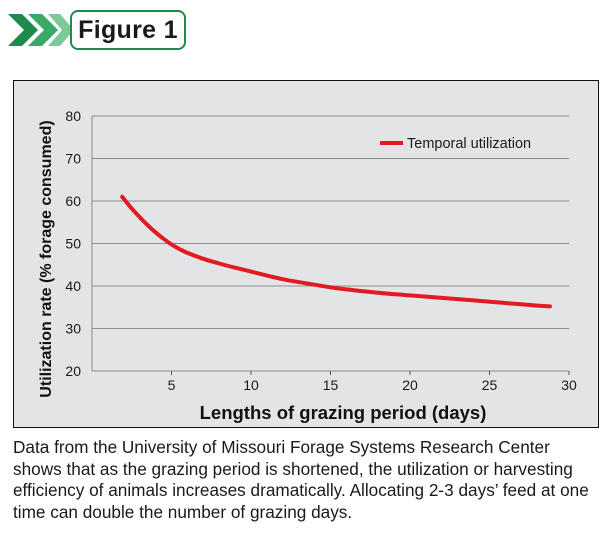 The height and width of the screenshot is (538, 610). Describe the element at coordinates (43, 30) in the screenshot. I see `chevron-arrows-icon` at that location.